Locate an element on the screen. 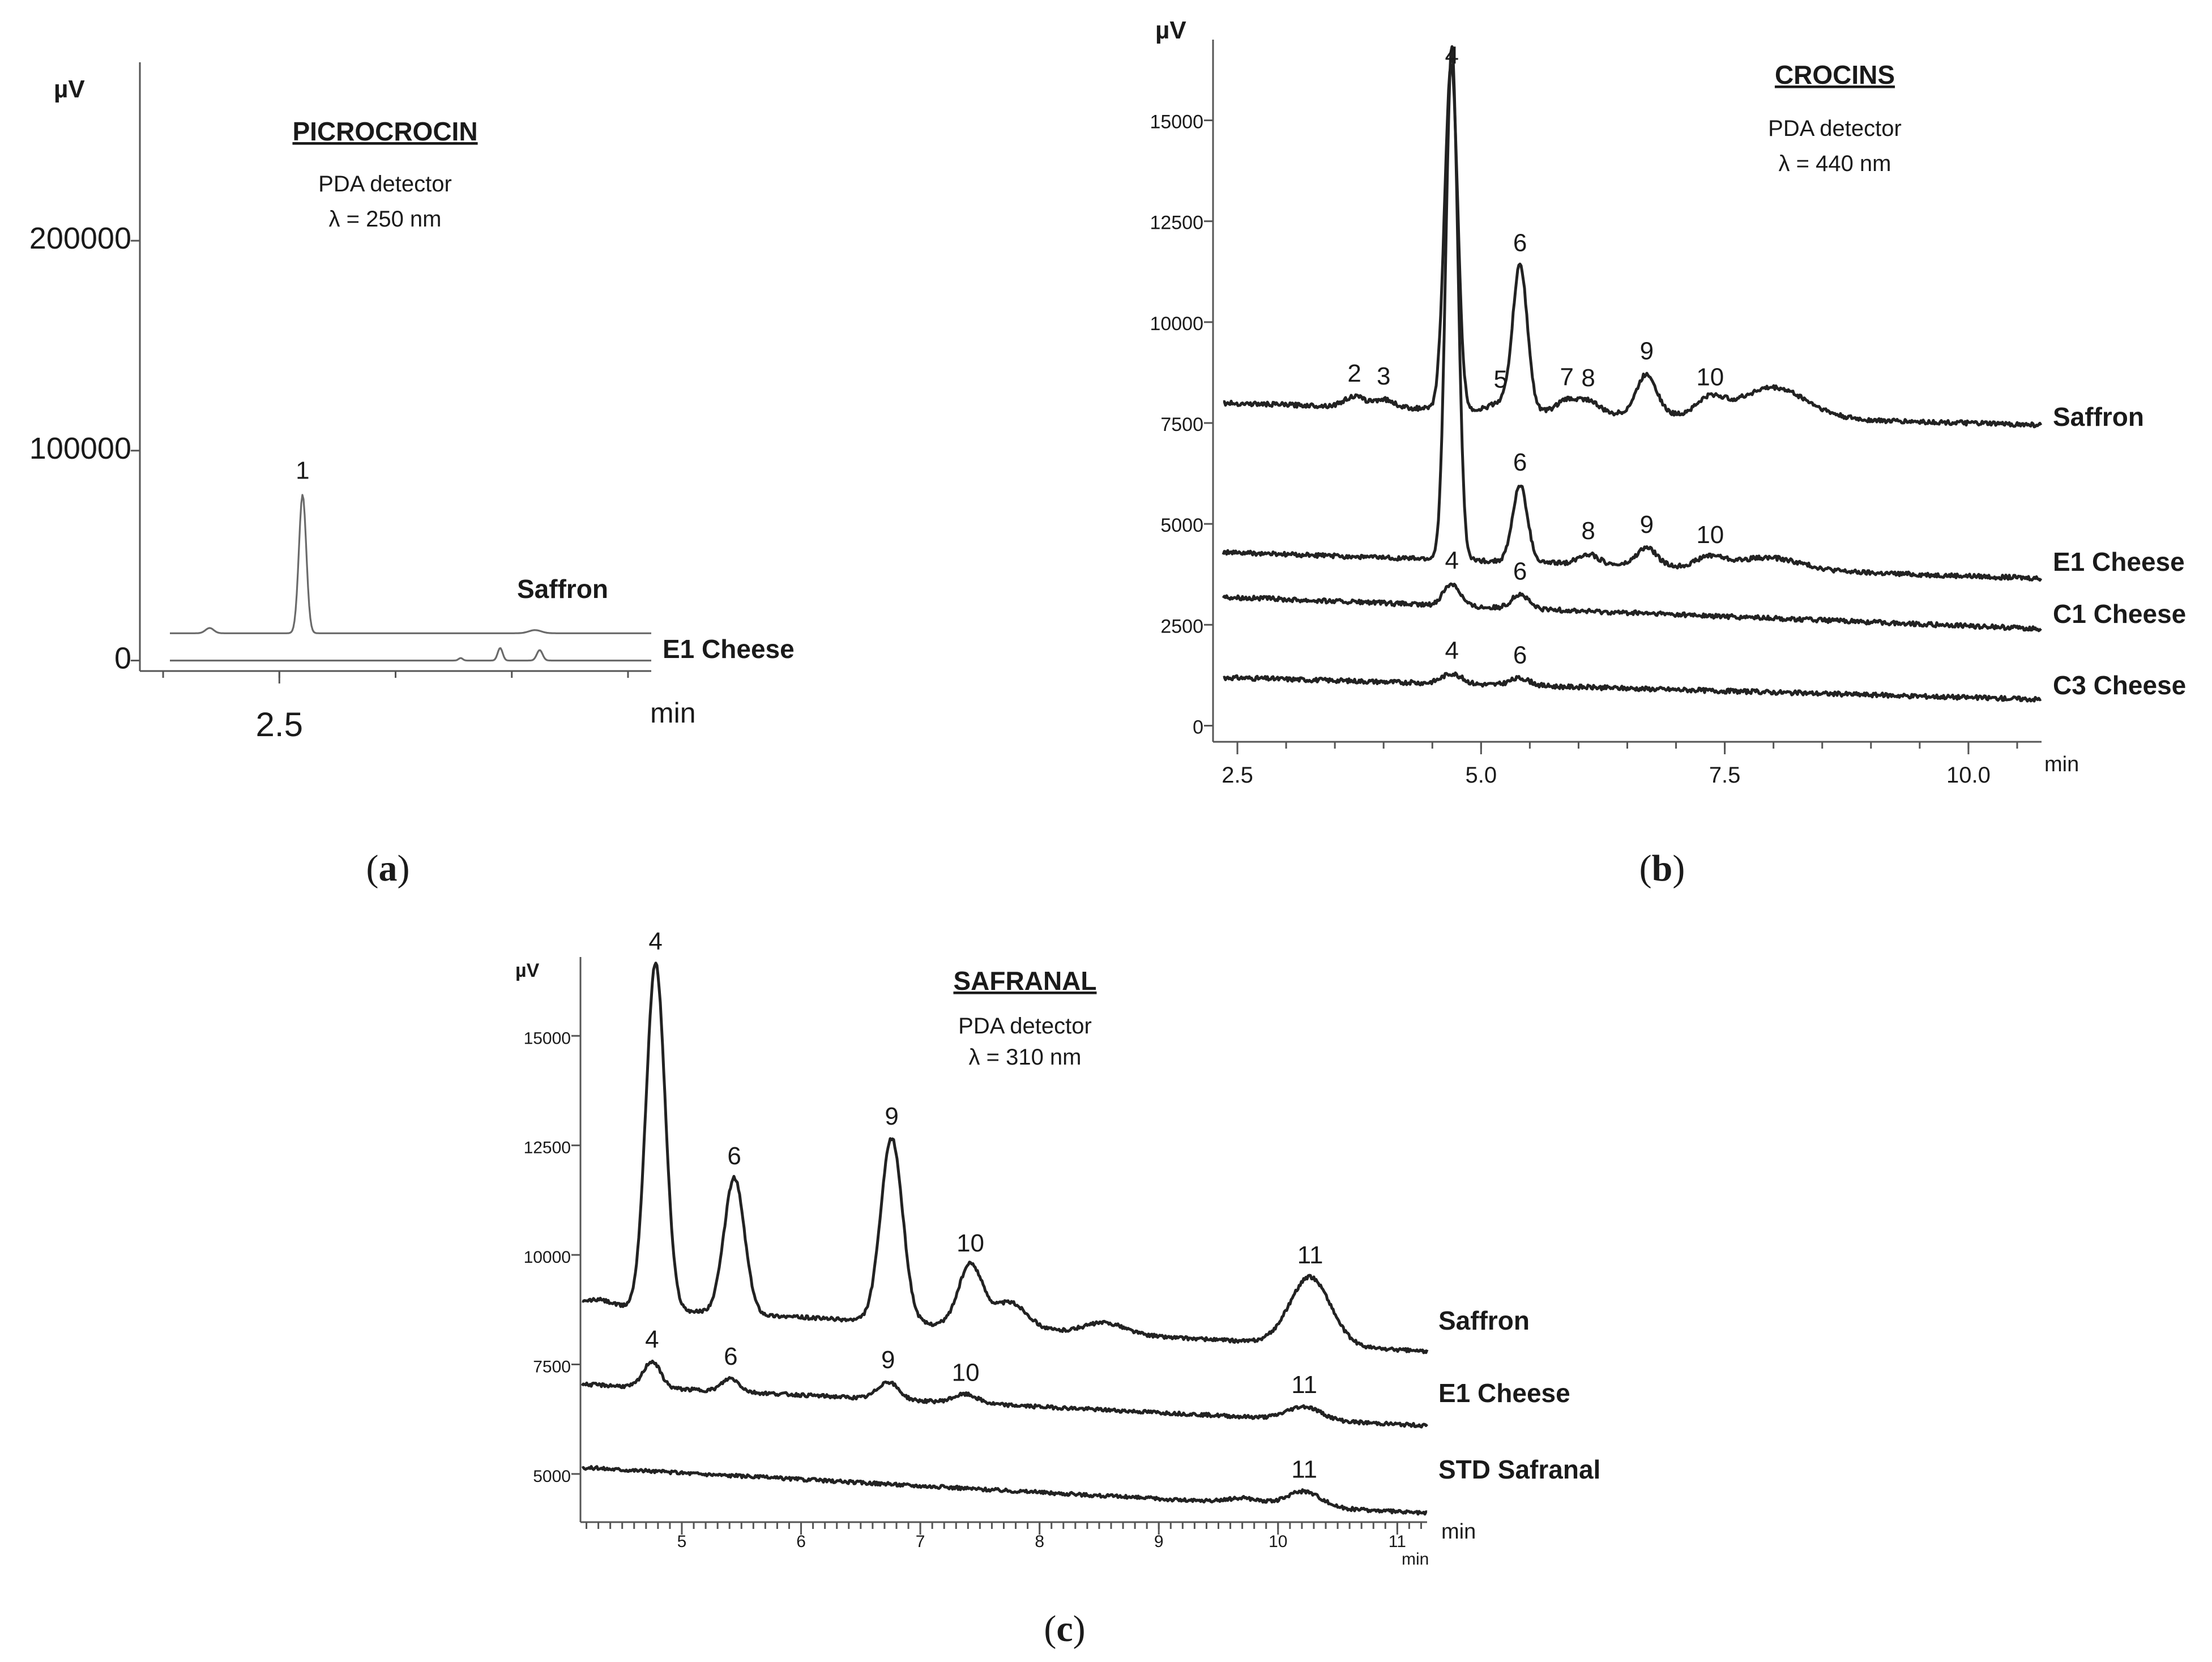  panel-b-series-c3-cheese: C3 Cheese is located at coordinates (2119, 685).